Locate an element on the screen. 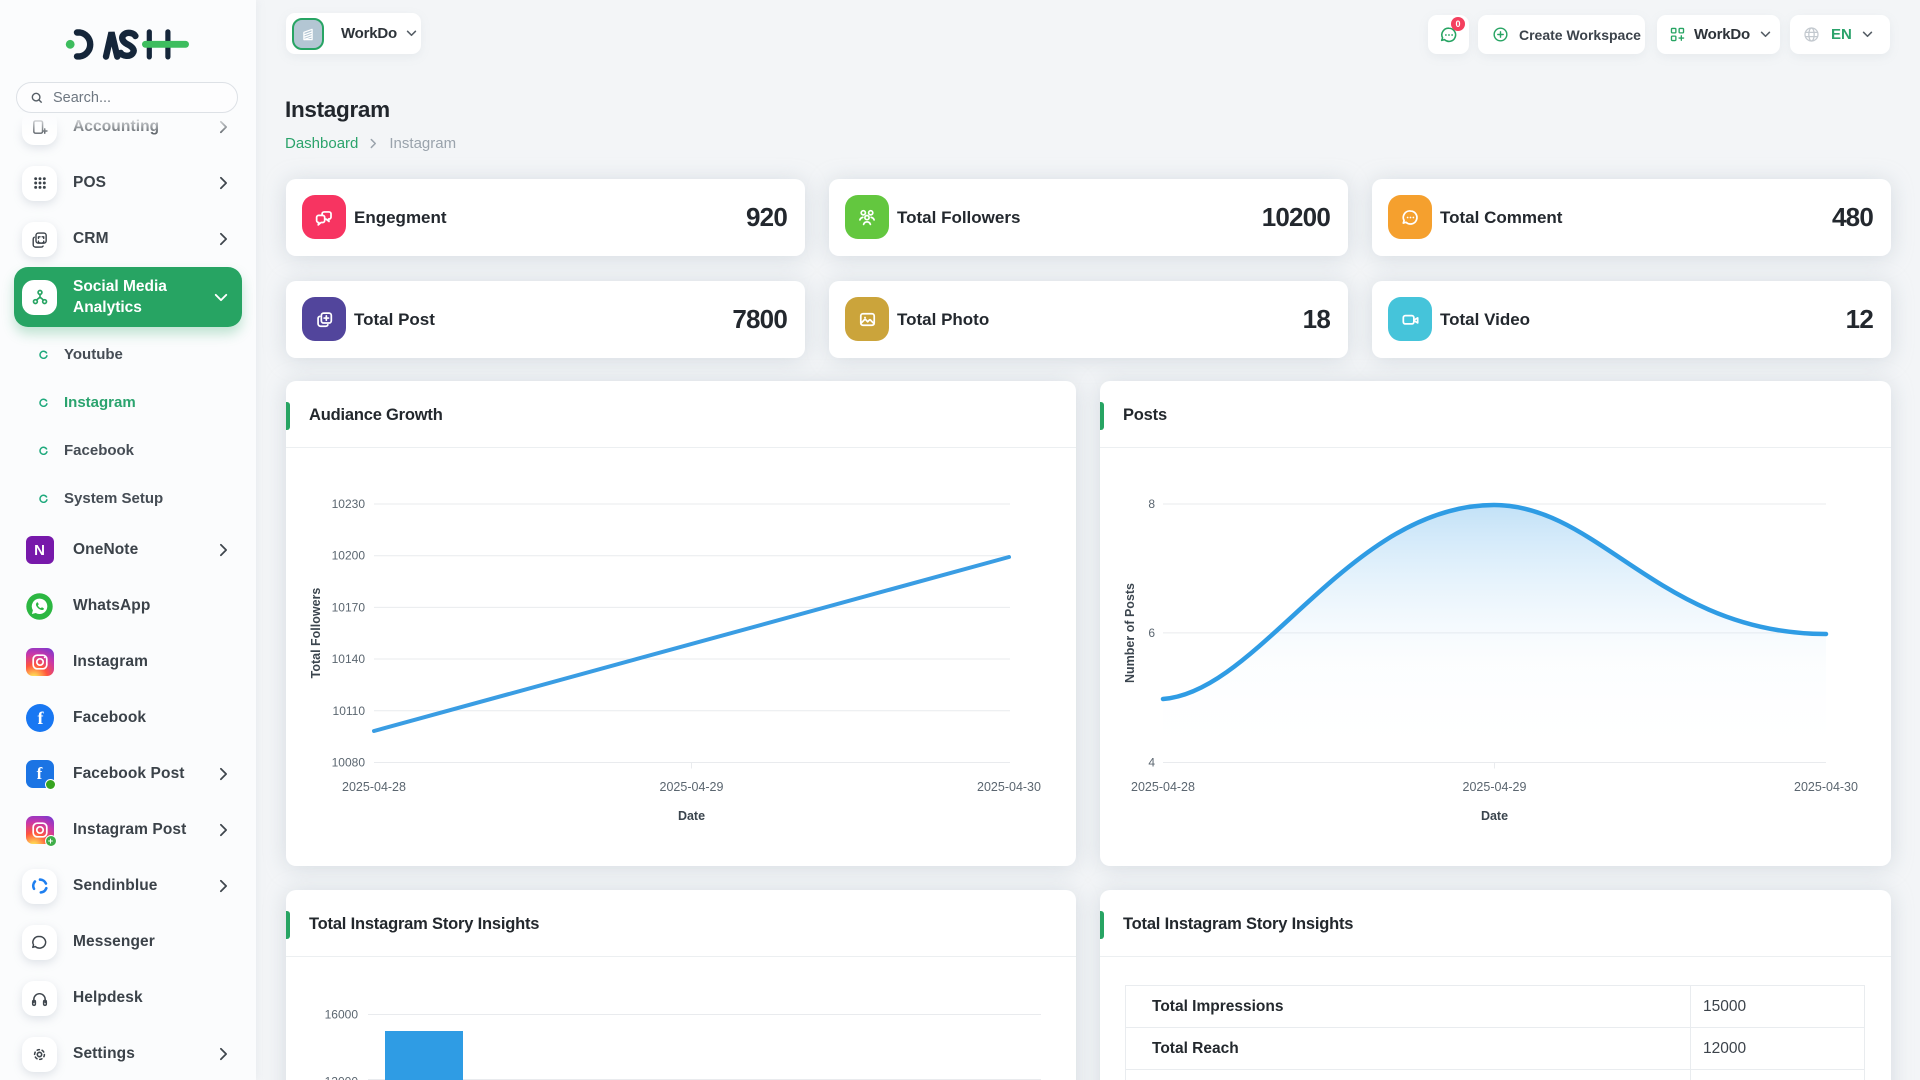 The image size is (1920, 1080). svg-text: 8 is located at coordinates (1151, 504).